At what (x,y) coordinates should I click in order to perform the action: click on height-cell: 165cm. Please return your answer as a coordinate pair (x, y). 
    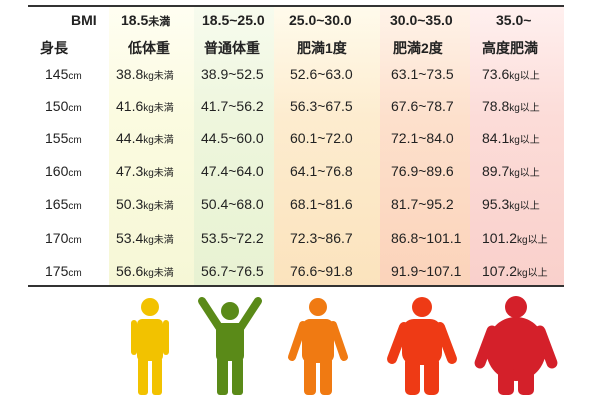
    Looking at the image, I should click on (63, 204).